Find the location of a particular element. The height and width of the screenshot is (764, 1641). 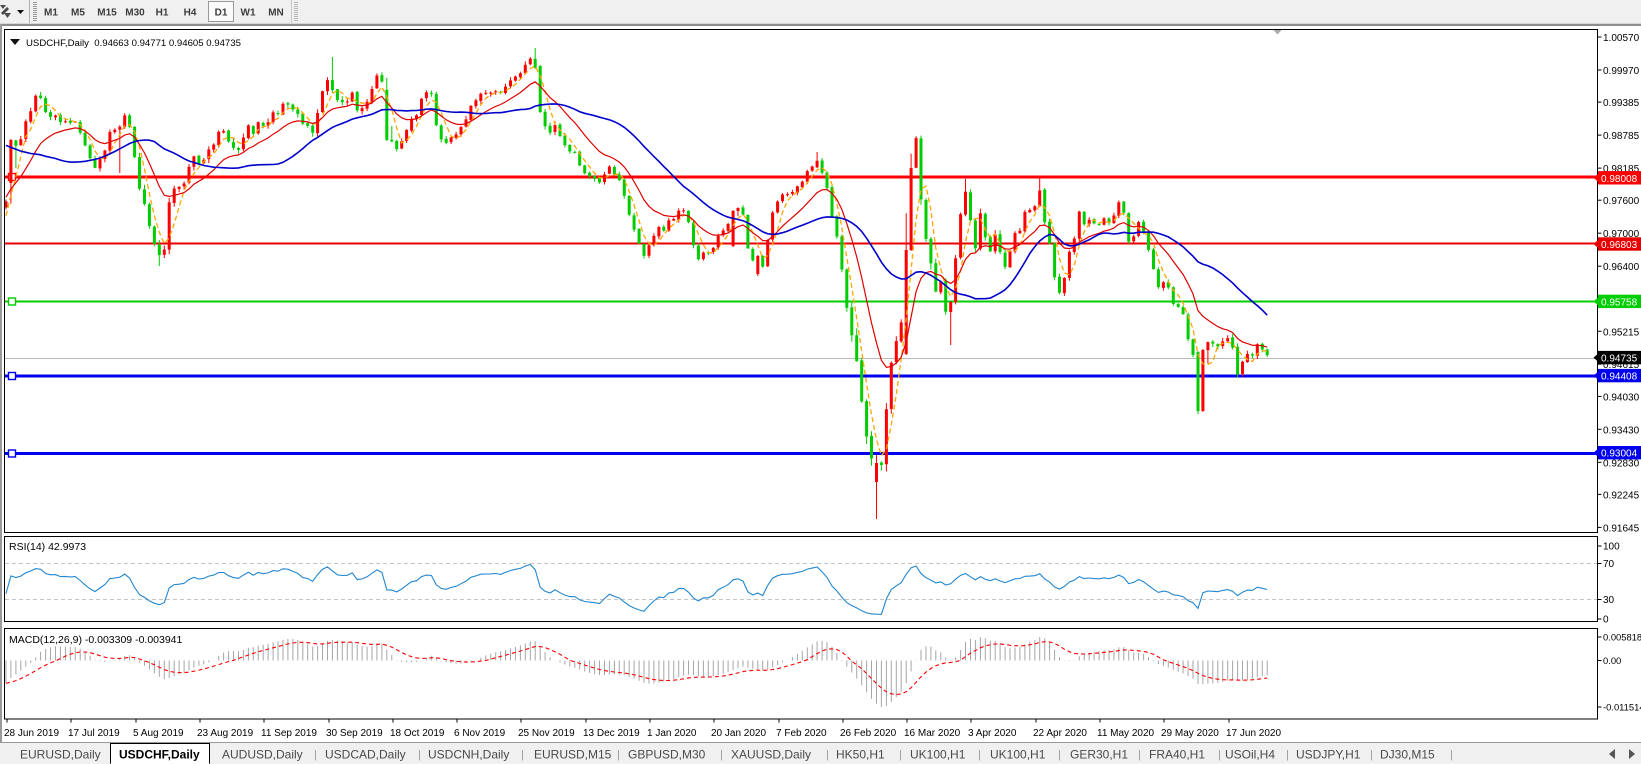

svg-text: GBPUSD,M30 is located at coordinates (667, 755).